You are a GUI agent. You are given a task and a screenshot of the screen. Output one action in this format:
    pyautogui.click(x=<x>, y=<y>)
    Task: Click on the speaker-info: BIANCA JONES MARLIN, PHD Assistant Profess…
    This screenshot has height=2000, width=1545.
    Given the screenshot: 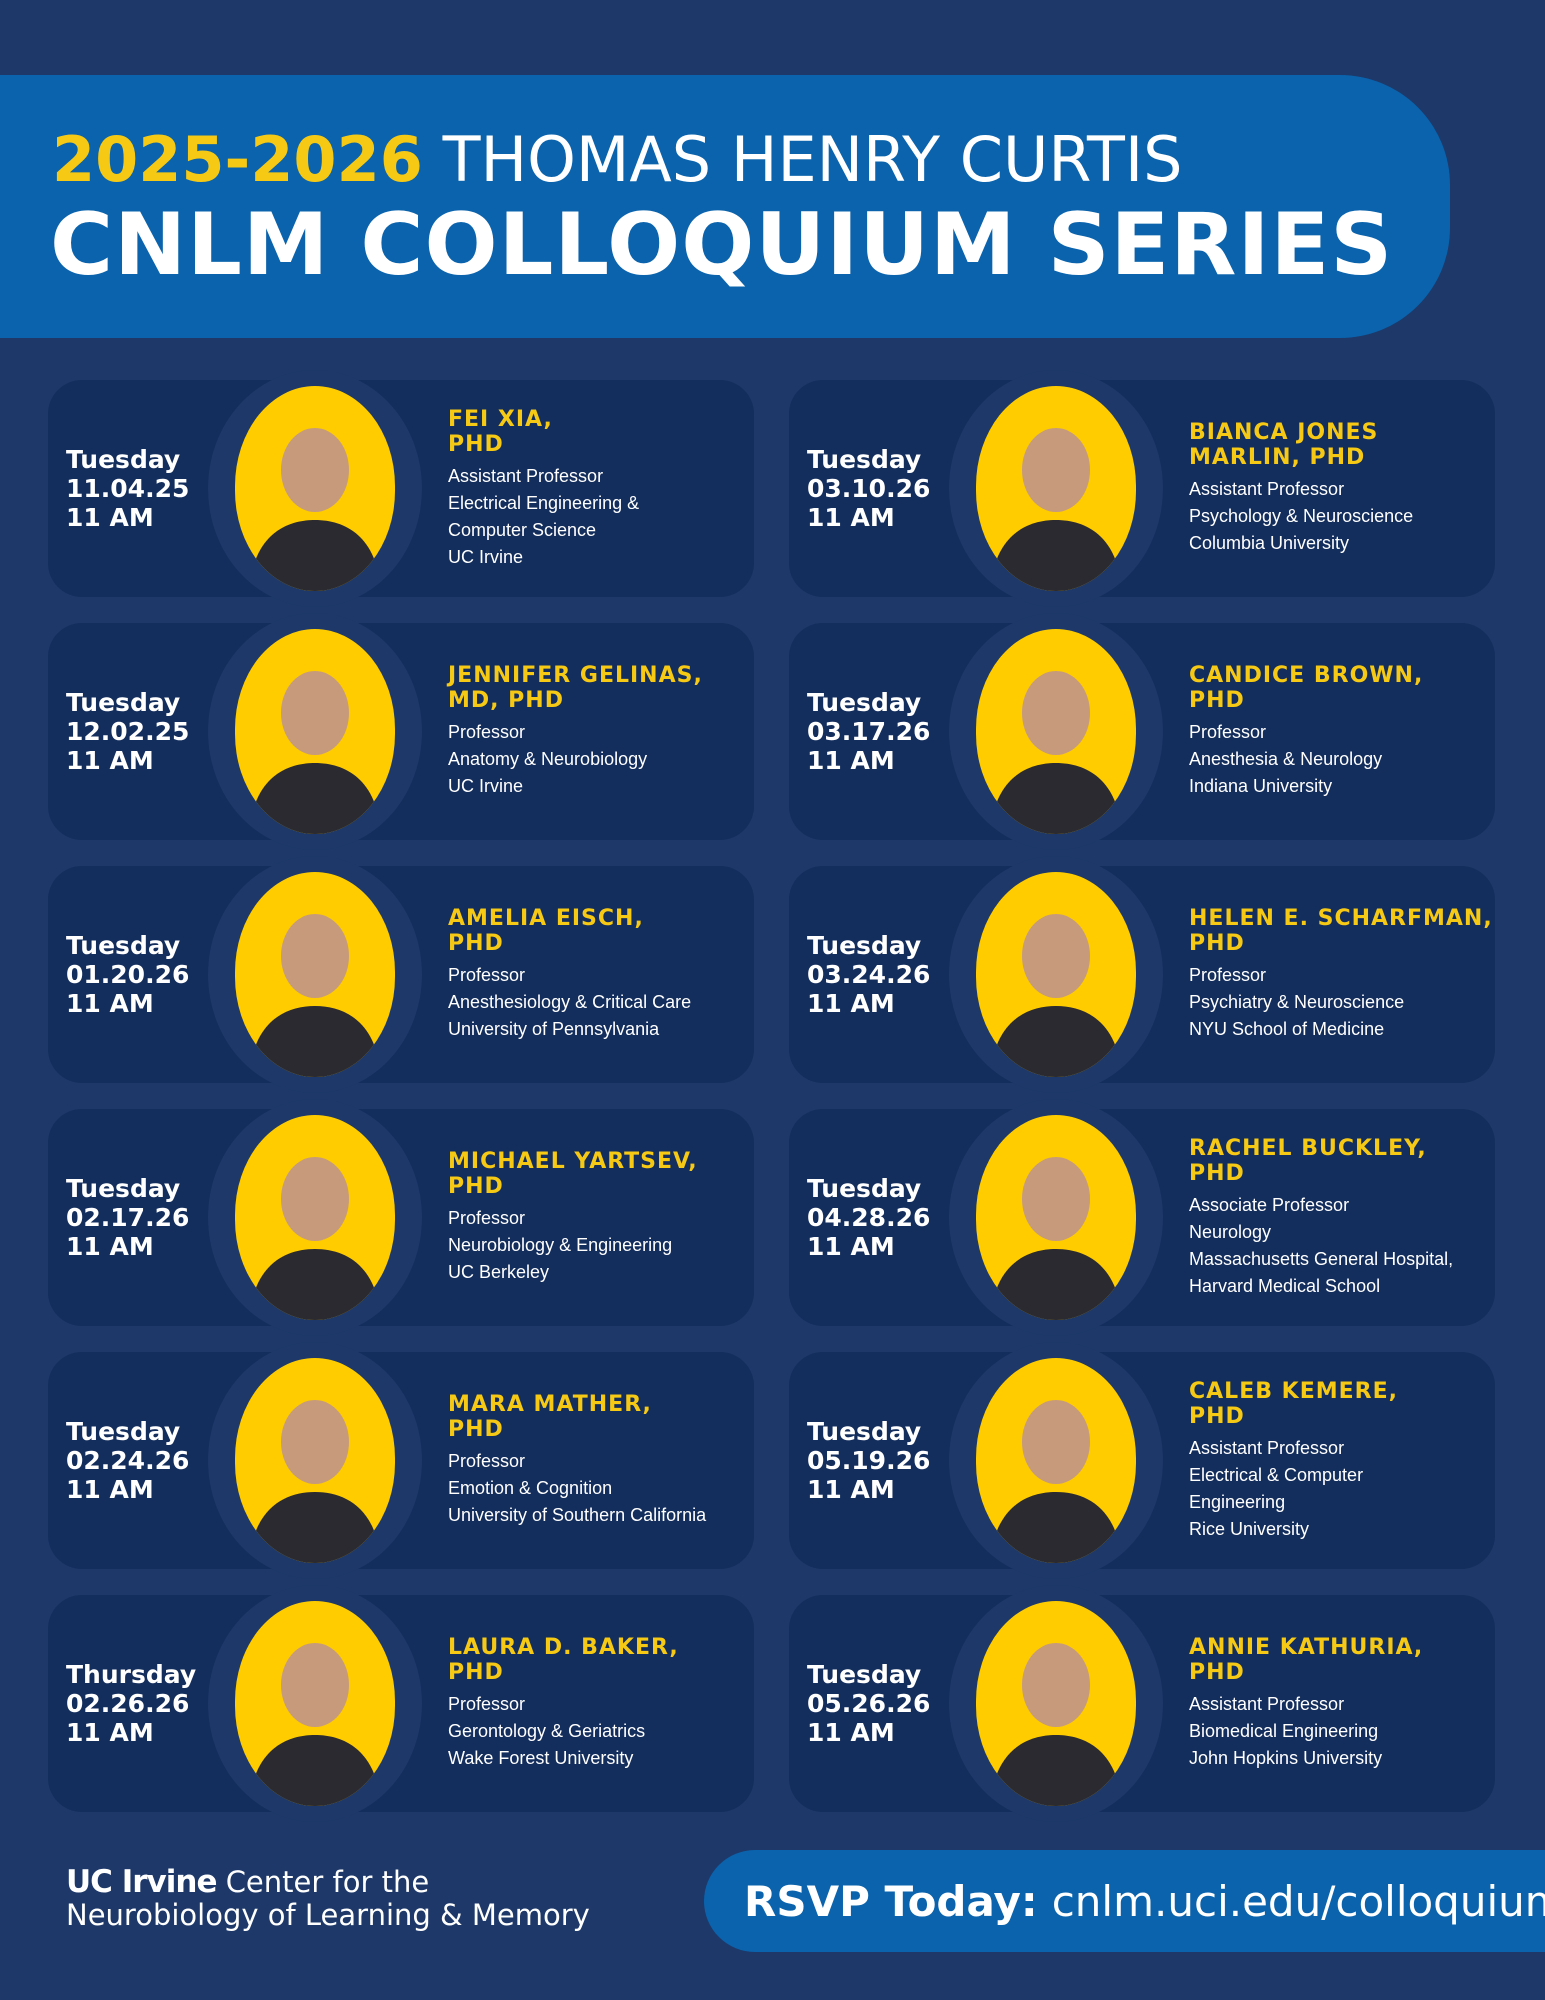 What is the action you would take?
    pyautogui.click(x=1338, y=488)
    